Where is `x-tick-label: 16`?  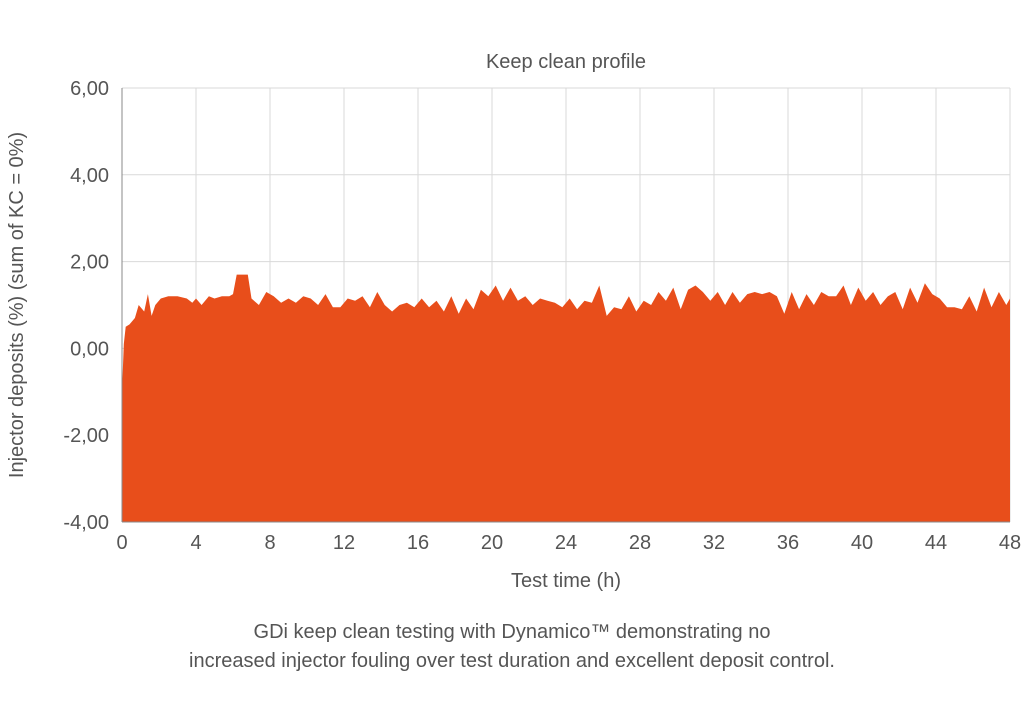 x-tick-label: 16 is located at coordinates (418, 543).